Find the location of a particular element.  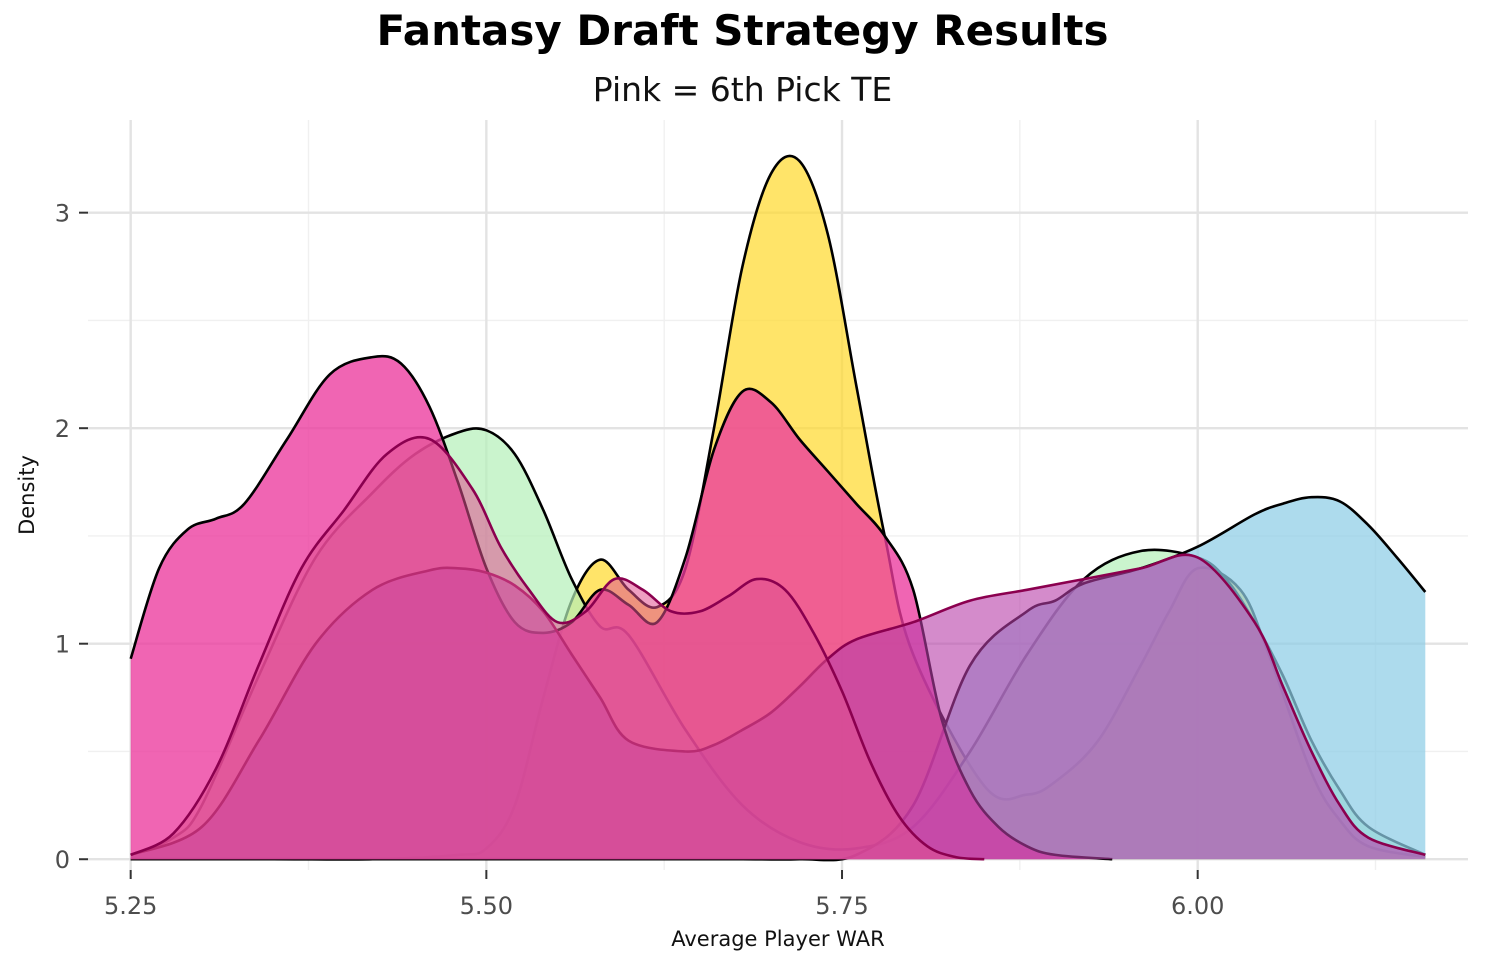

x-tick-label: 5.50 is located at coordinates (486, 906).